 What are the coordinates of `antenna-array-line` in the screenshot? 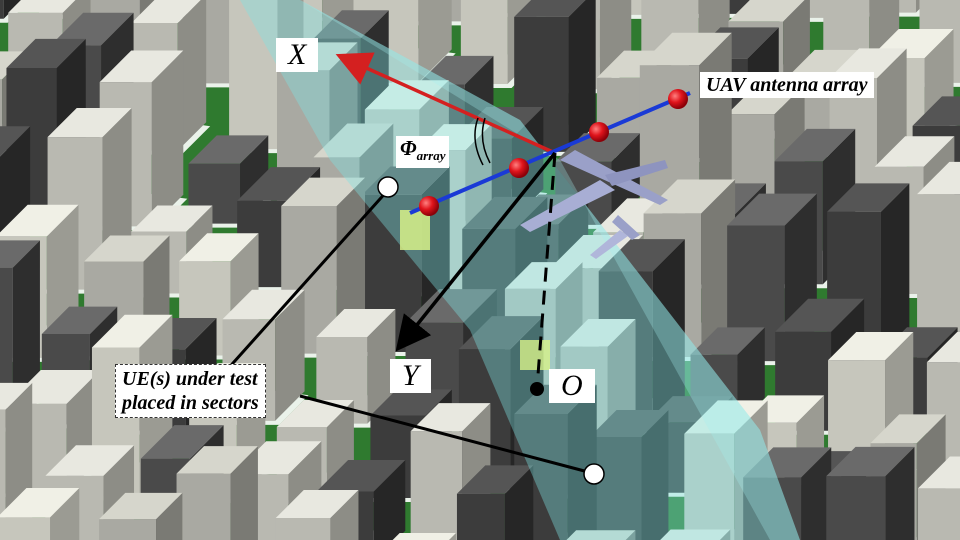 It's located at (550, 153).